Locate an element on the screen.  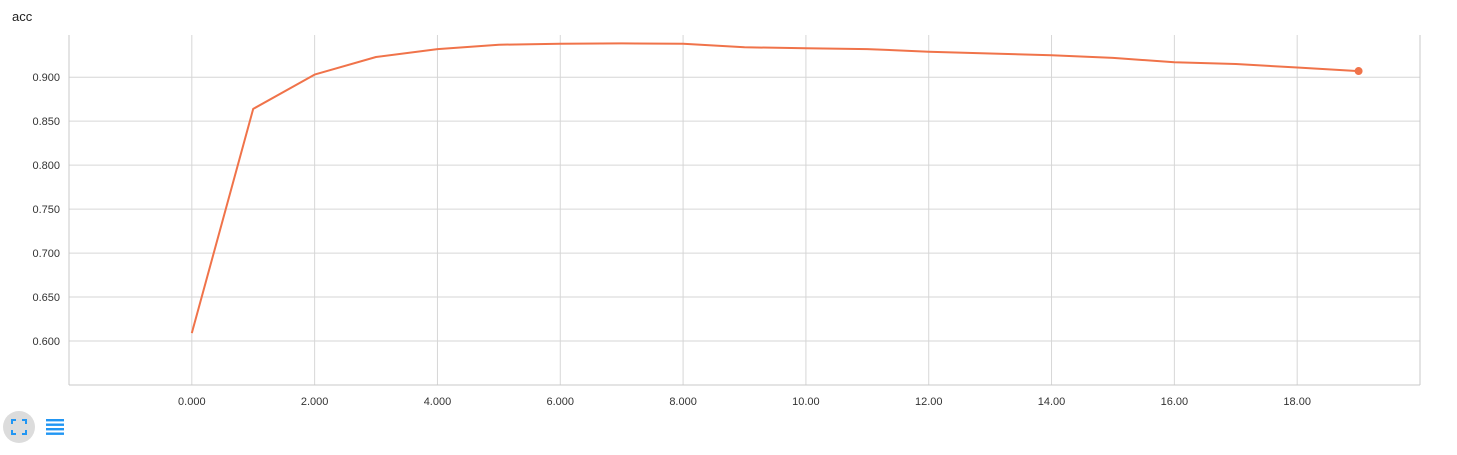
toggle-log-scale-button is located at coordinates (55, 427).